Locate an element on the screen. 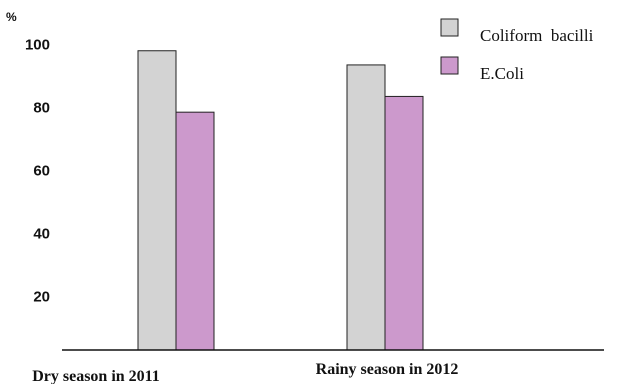 Image resolution: width=624 pixels, height=384 pixels. y-axis-ticks: 20 40 60 80 100 is located at coordinates (37, 170).